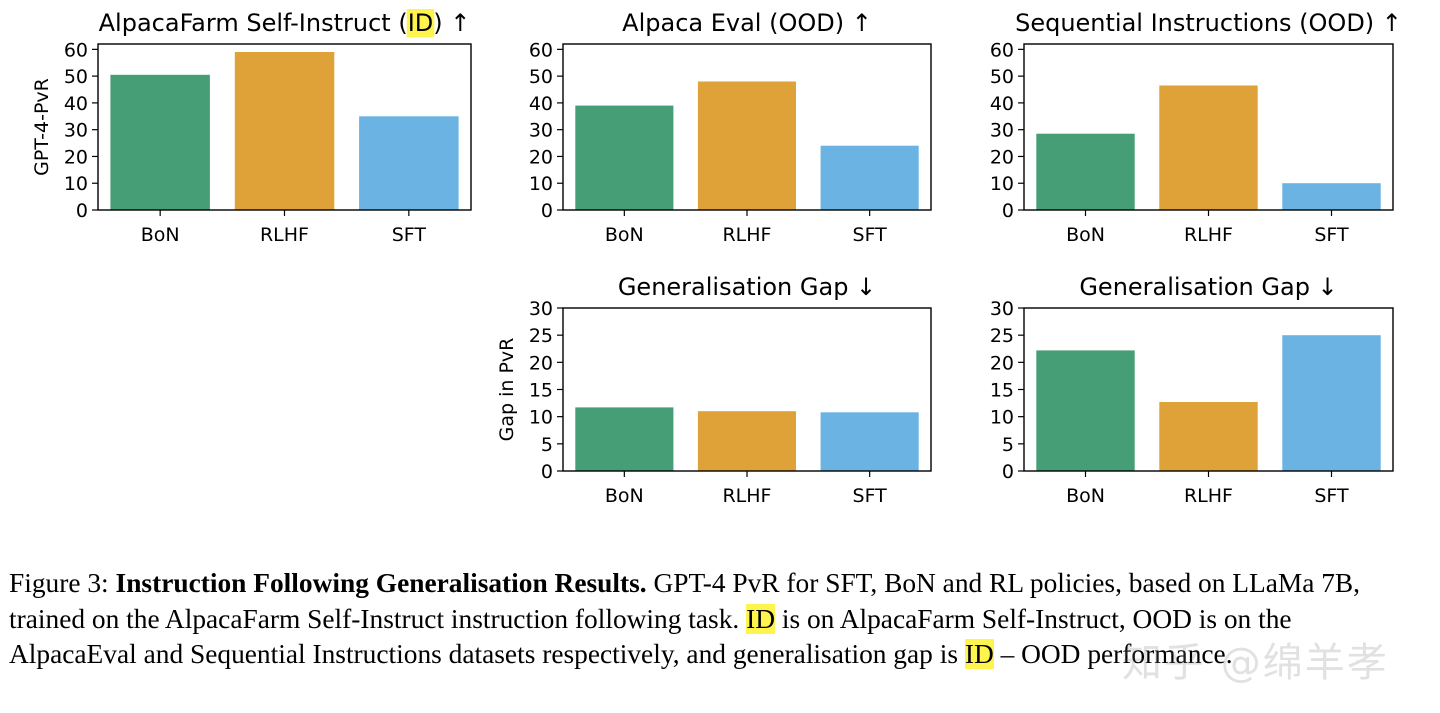 Image resolution: width=1440 pixels, height=713 pixels. I want to click on title-part: AlpacaFarm Self-Instruct (, so click(253, 23).